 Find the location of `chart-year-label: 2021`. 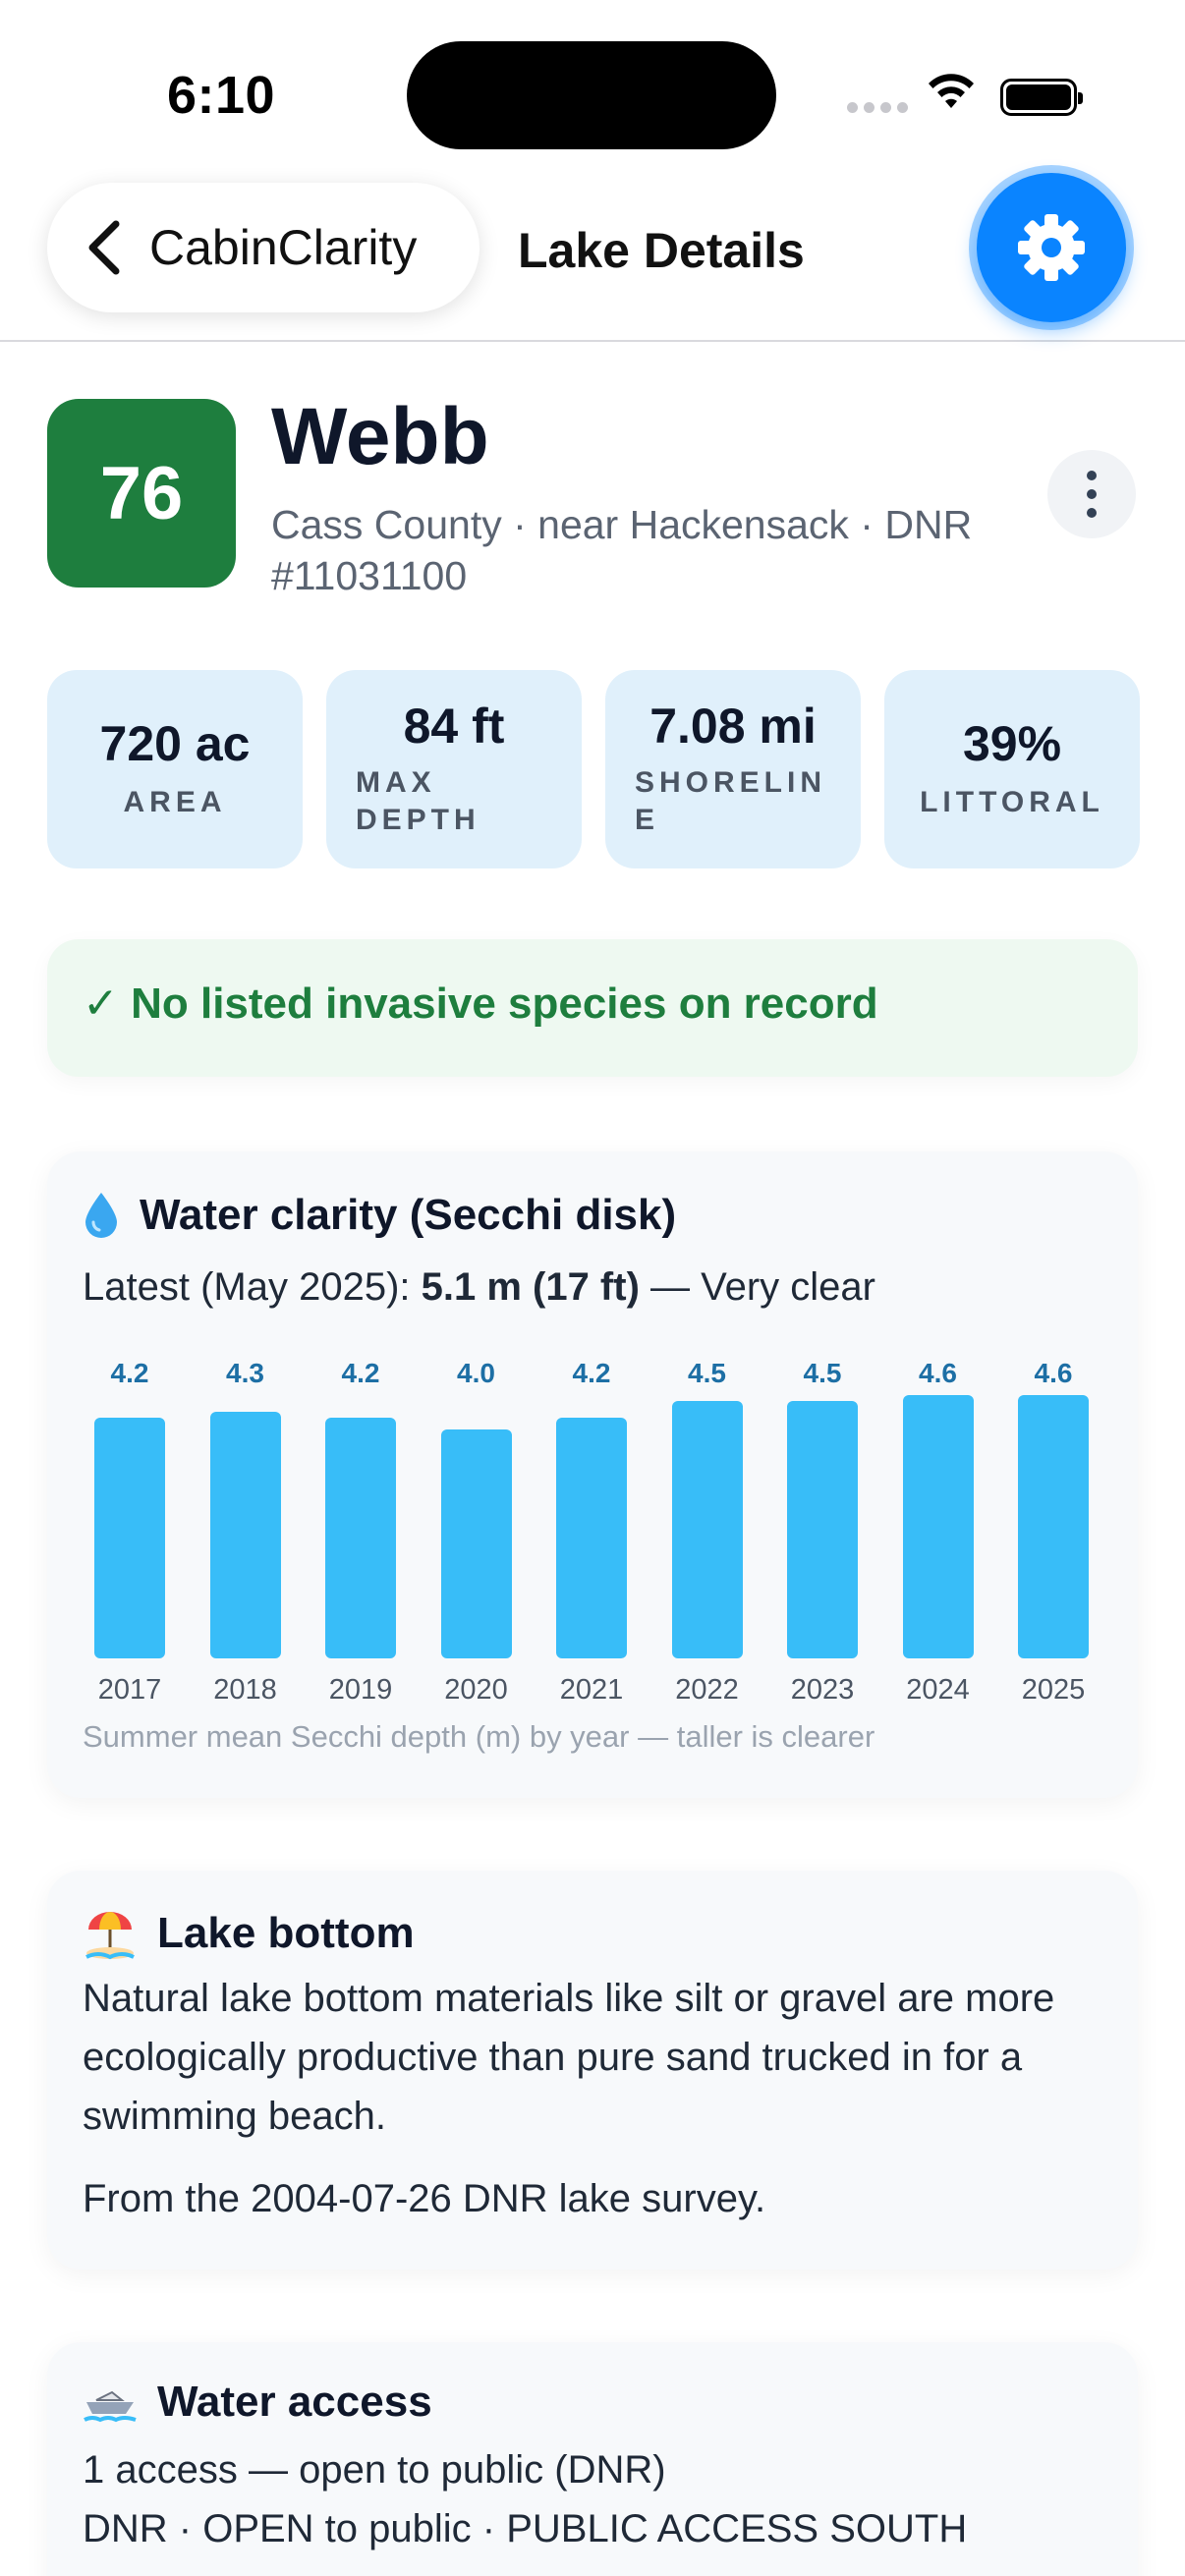

chart-year-label: 2021 is located at coordinates (592, 1690).